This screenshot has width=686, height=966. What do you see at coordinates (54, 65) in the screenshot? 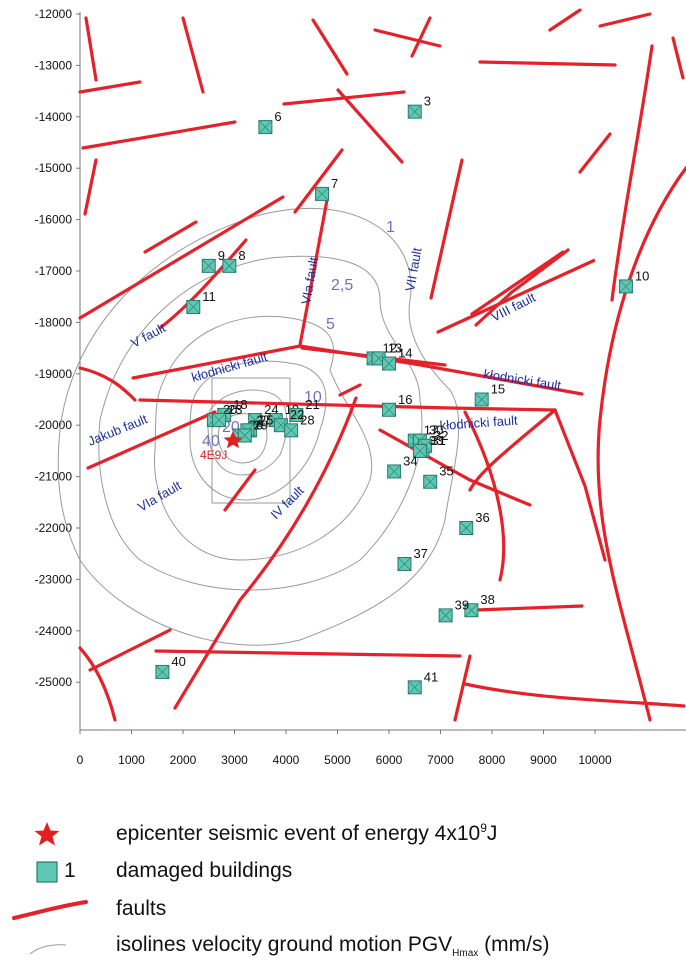
I see `y-tick-label: -13000` at bounding box center [54, 65].